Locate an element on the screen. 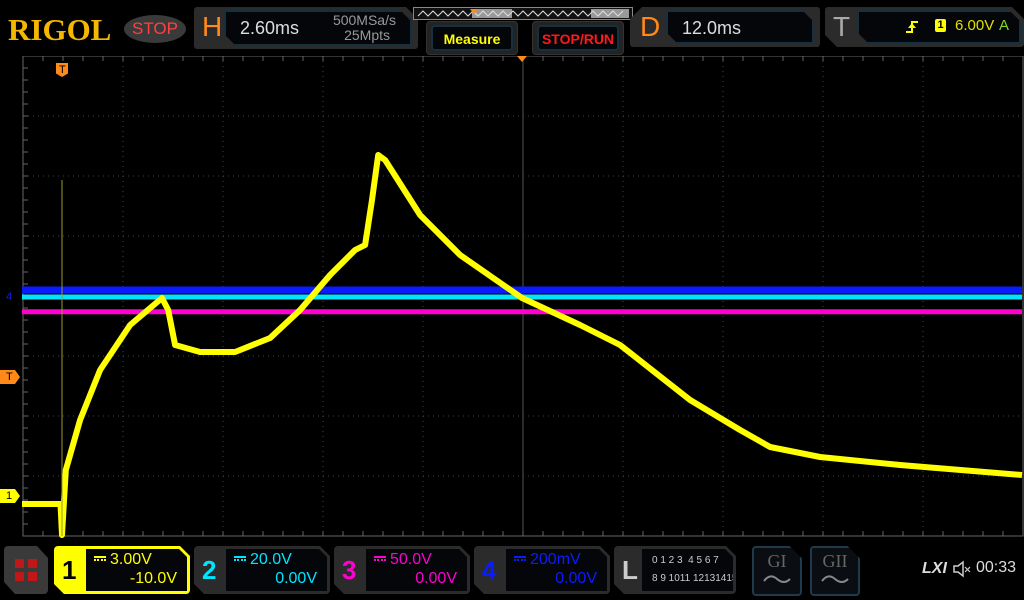 The height and width of the screenshot is (600, 1024). channel-number: 4 is located at coordinates (489, 570).